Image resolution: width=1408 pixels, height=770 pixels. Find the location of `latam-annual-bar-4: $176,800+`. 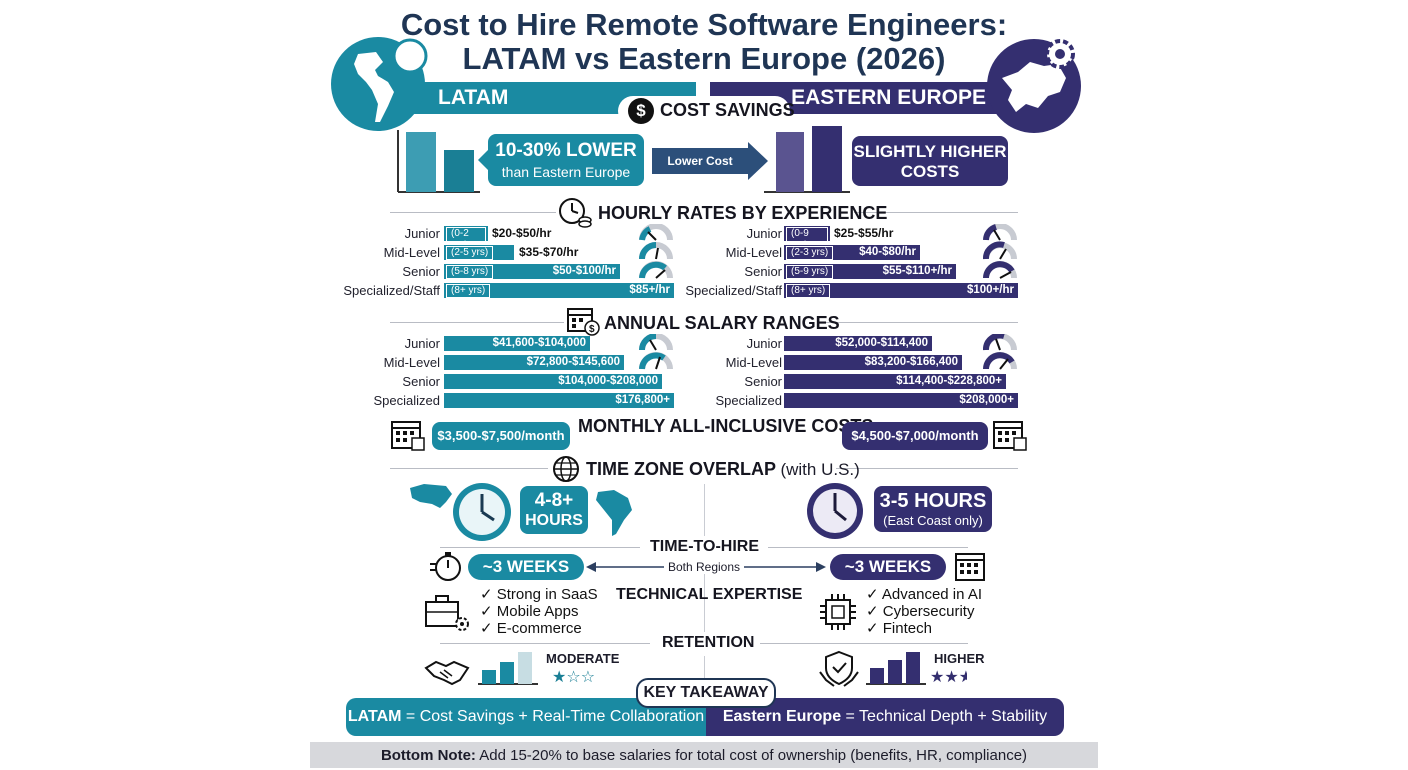

latam-annual-bar-4: $176,800+ is located at coordinates (559, 400).